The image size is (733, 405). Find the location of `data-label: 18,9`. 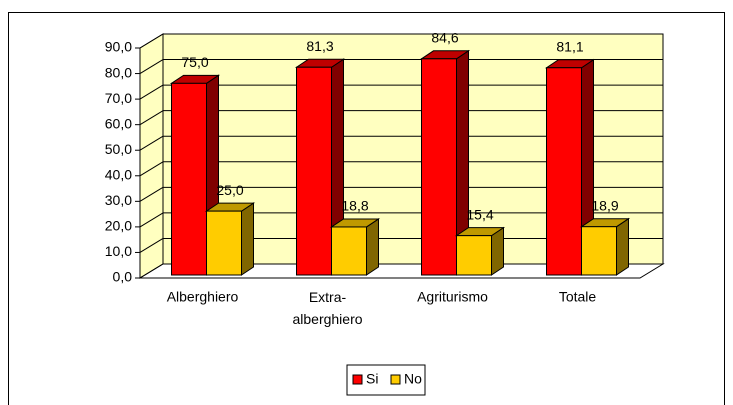

data-label: 18,9 is located at coordinates (604, 205).